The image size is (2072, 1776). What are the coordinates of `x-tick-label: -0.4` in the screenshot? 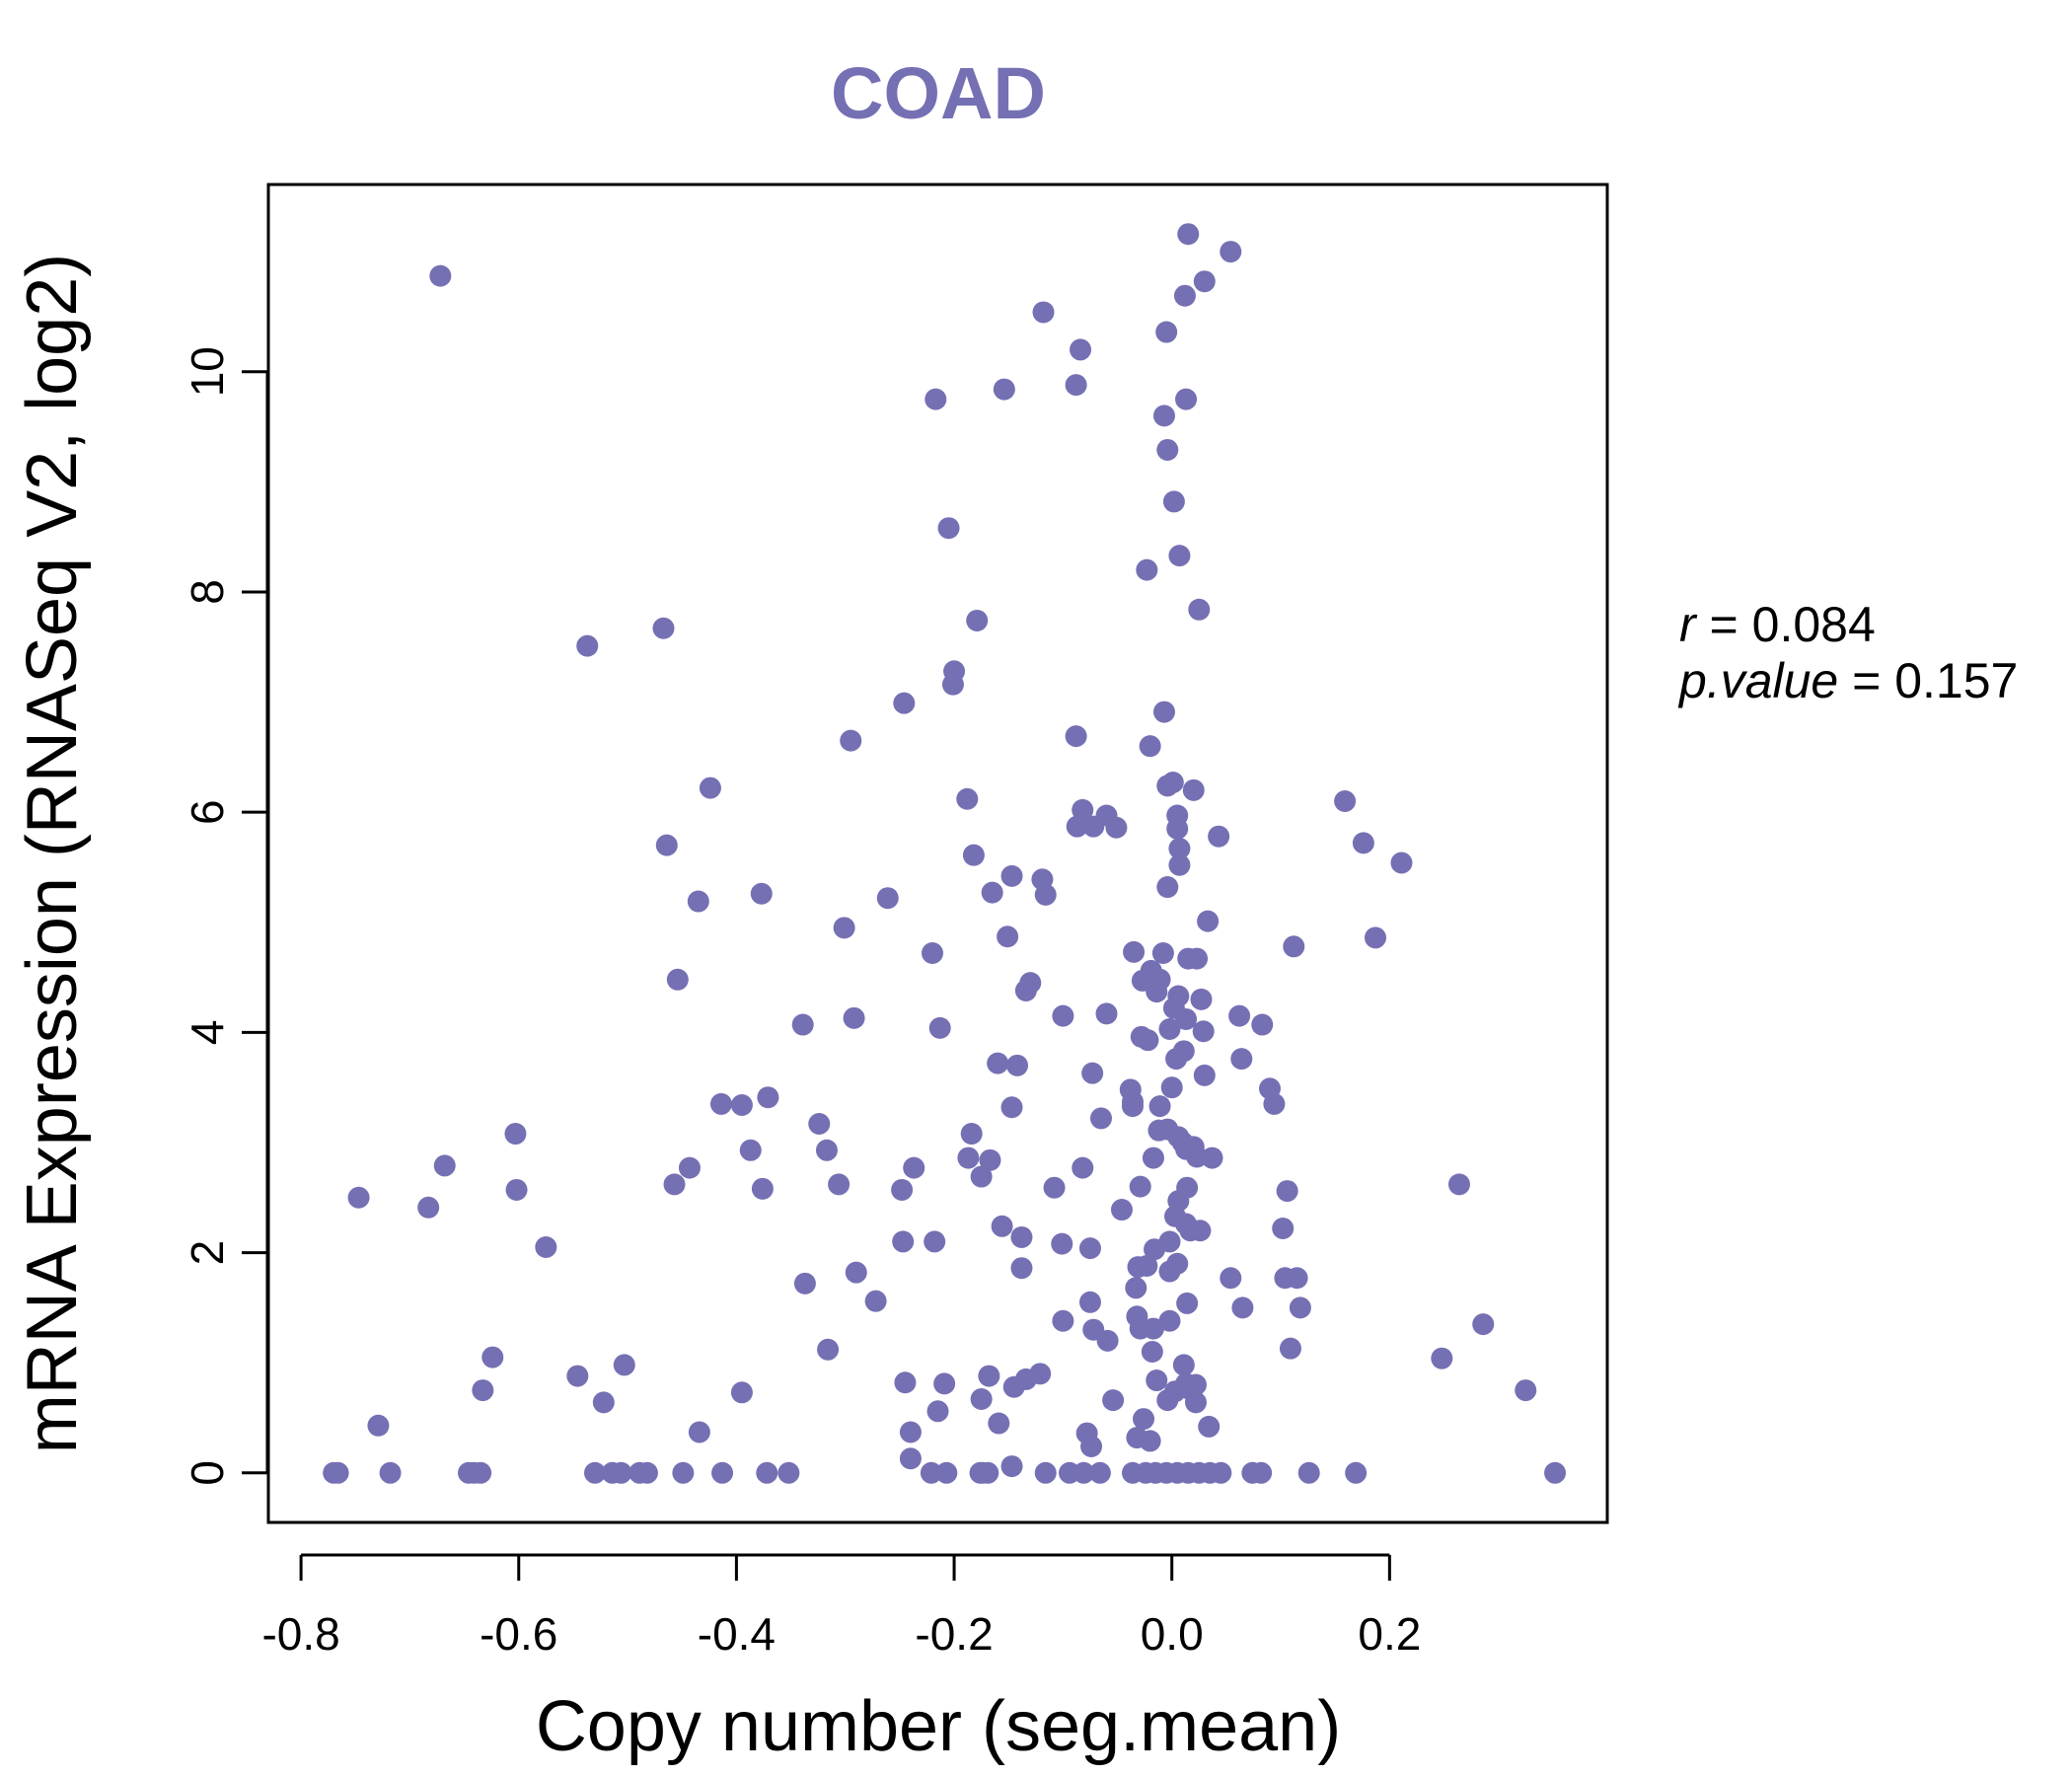 It's located at (737, 1634).